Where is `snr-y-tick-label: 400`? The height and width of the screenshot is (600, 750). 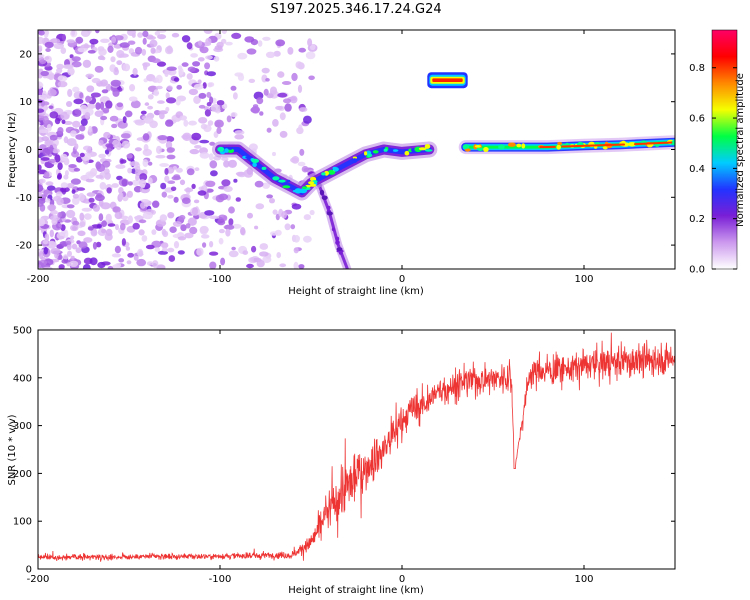 snr-y-tick-label: 400 is located at coordinates (22, 378).